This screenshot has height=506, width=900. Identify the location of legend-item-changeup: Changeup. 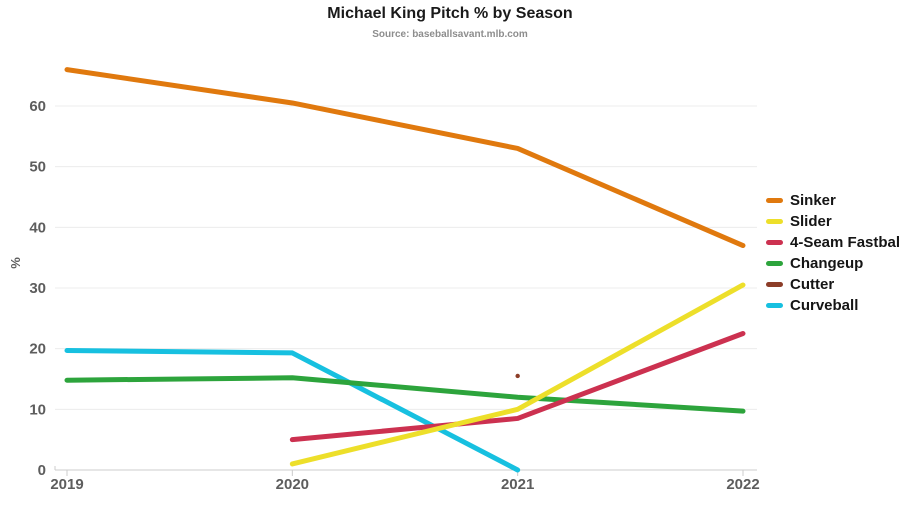
(833, 263).